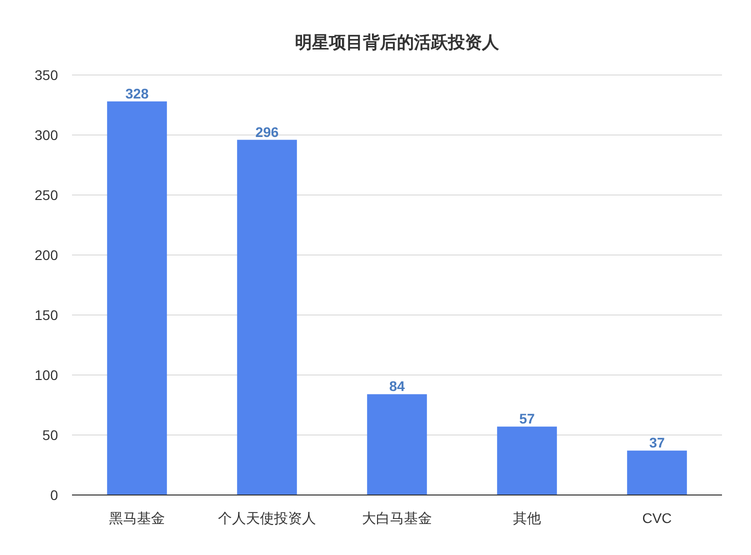  Describe the element at coordinates (46, 375) in the screenshot. I see `y-tick-label: 100` at that location.